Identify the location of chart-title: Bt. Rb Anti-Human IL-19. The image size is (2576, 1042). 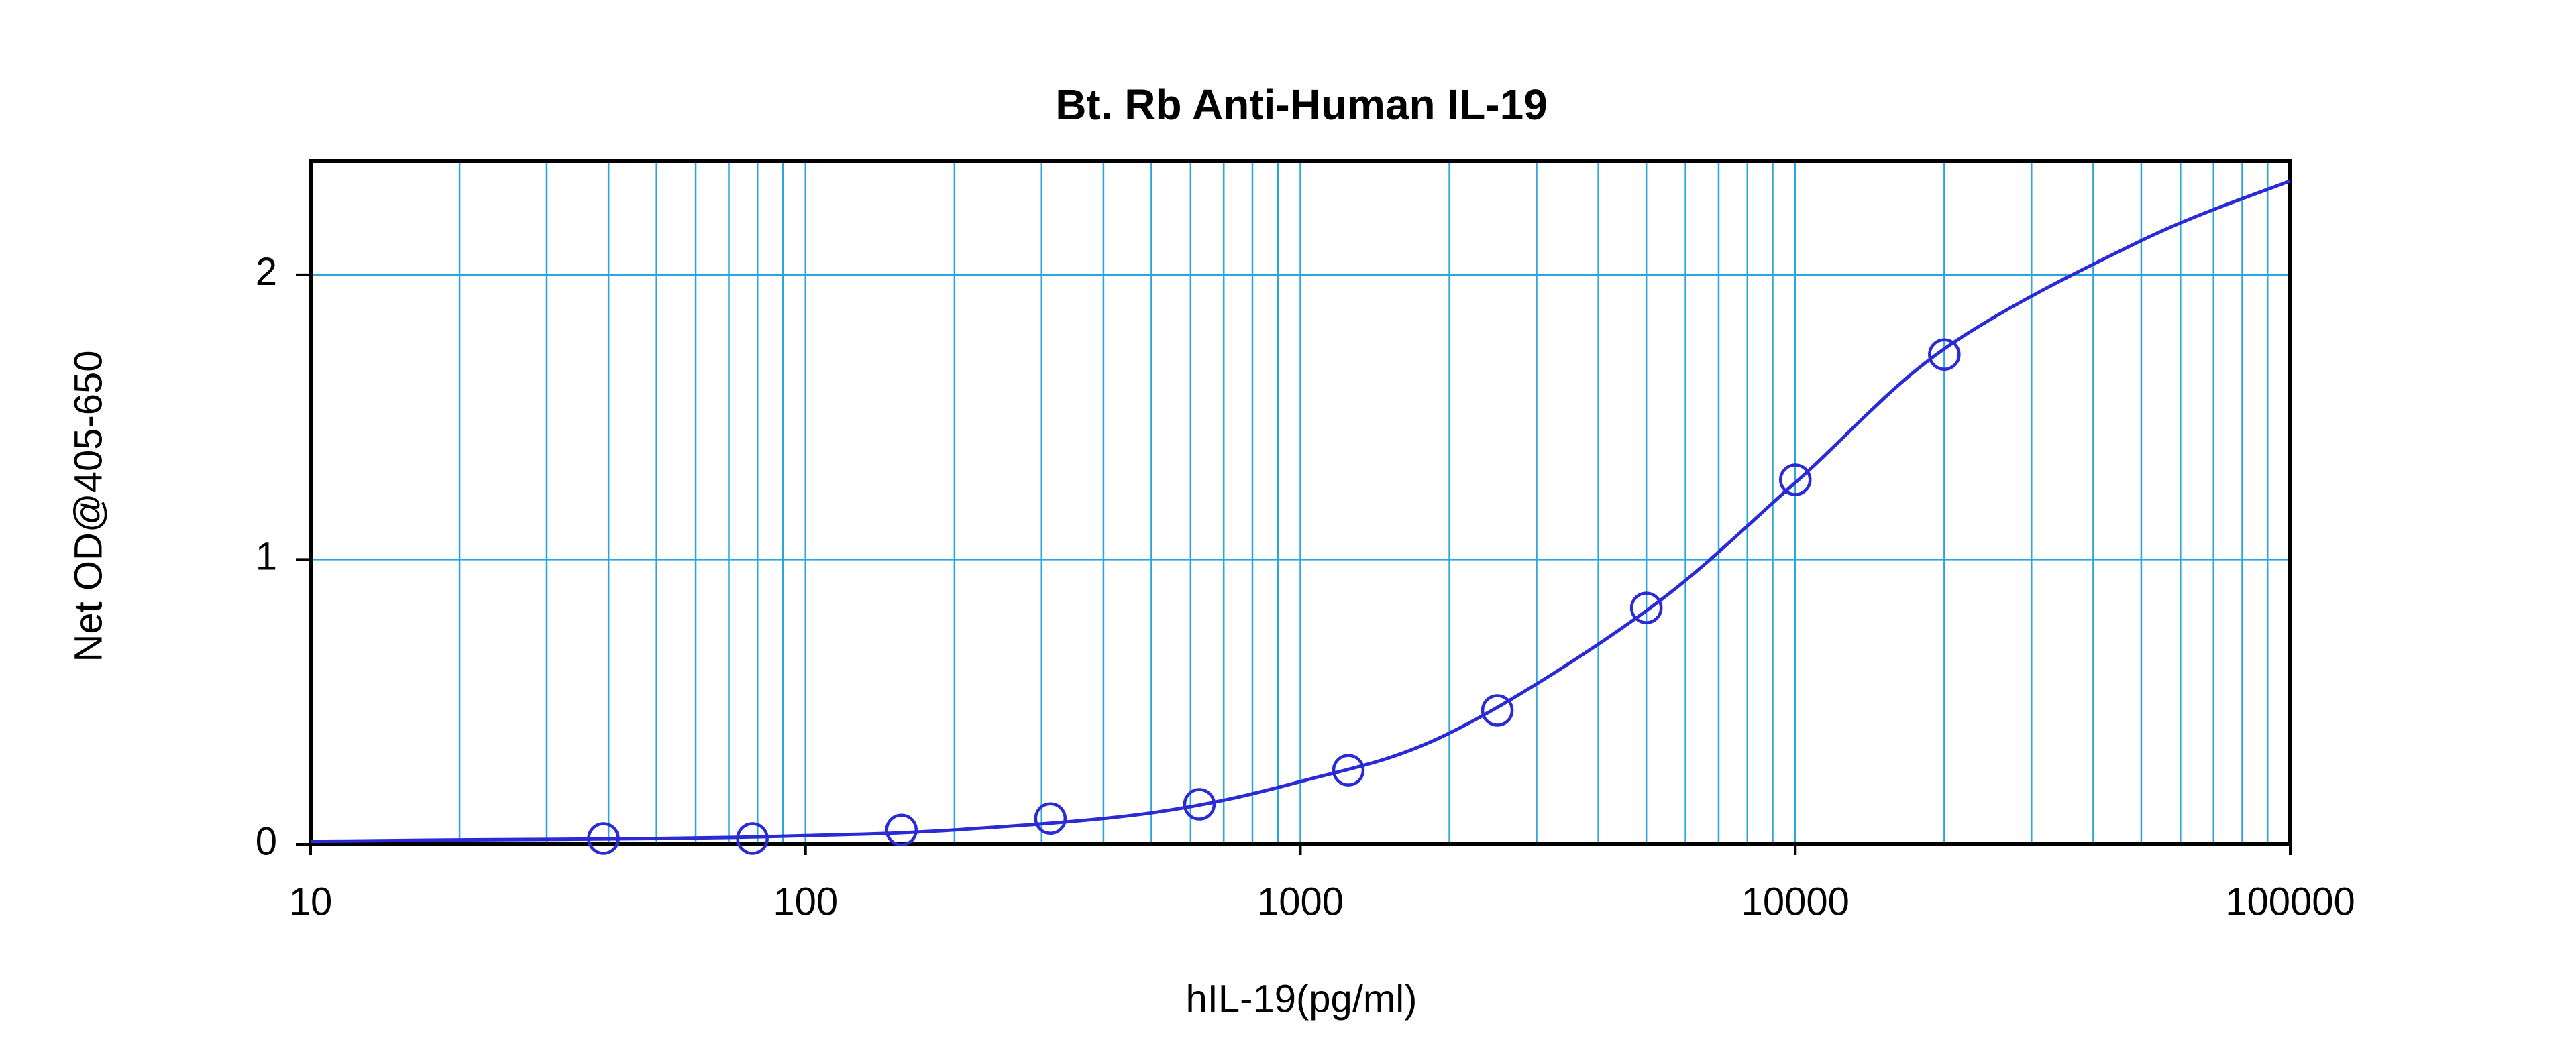
(1301, 104).